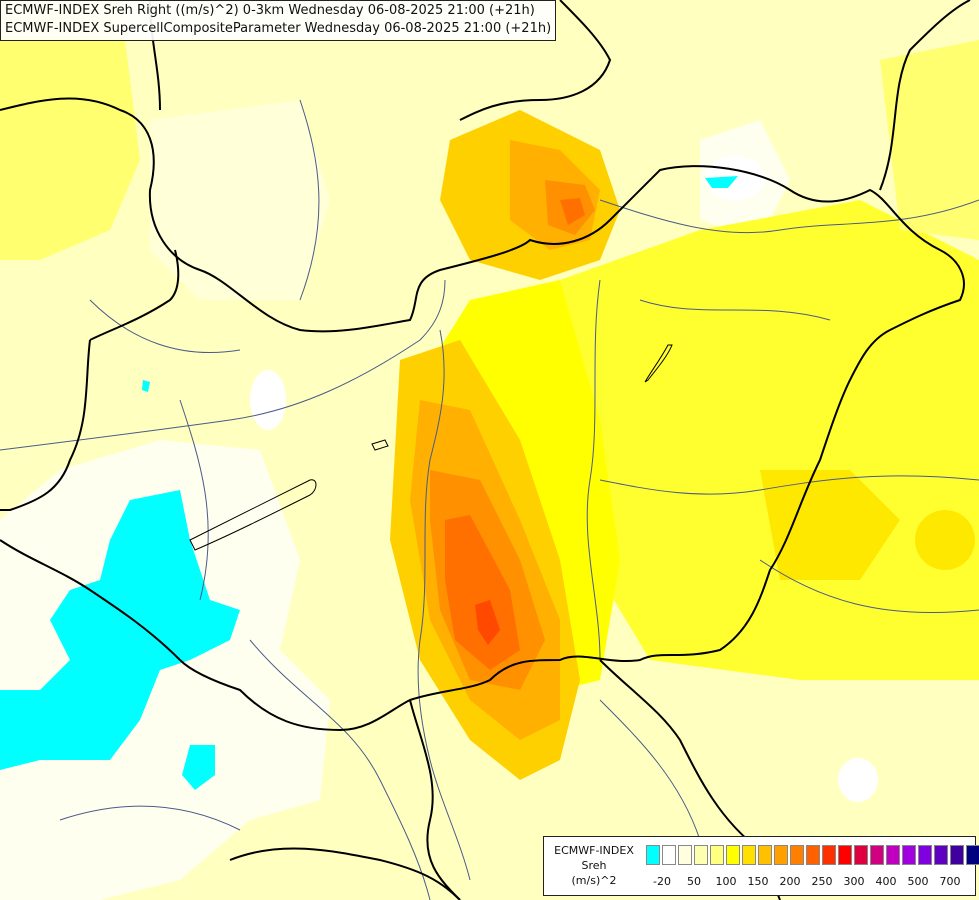 The height and width of the screenshot is (900, 979). What do you see at coordinates (694, 881) in the screenshot?
I see `legend-tick-label: 50` at bounding box center [694, 881].